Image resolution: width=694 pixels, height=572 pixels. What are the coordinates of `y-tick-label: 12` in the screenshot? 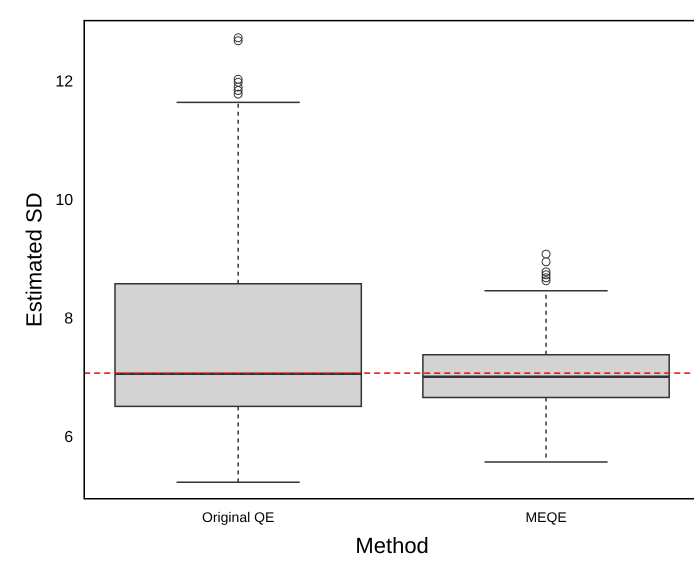 It's located at (64, 82).